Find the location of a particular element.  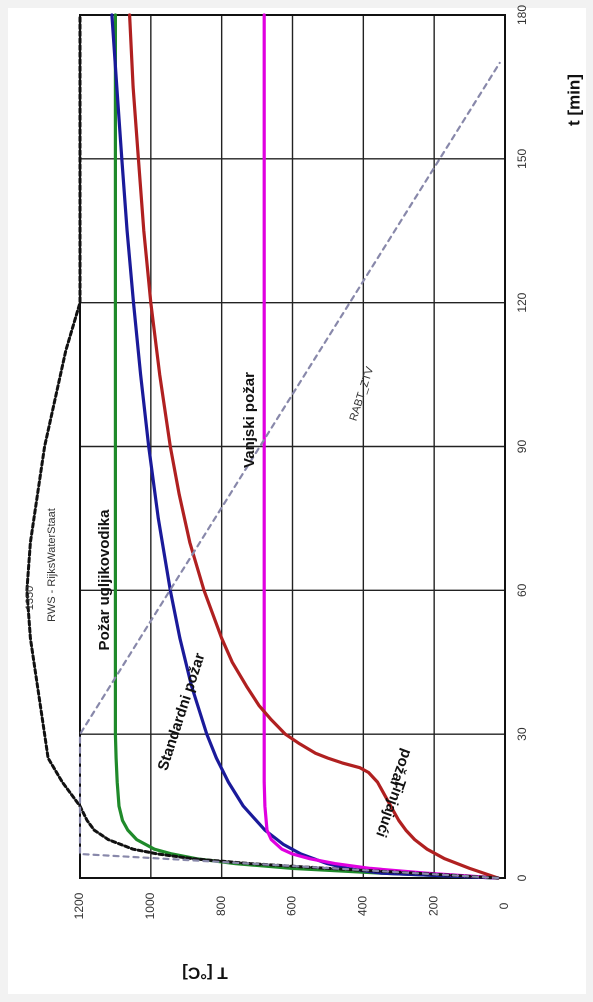

time-tick-label-60: 60 is located at coordinates (522, 590).